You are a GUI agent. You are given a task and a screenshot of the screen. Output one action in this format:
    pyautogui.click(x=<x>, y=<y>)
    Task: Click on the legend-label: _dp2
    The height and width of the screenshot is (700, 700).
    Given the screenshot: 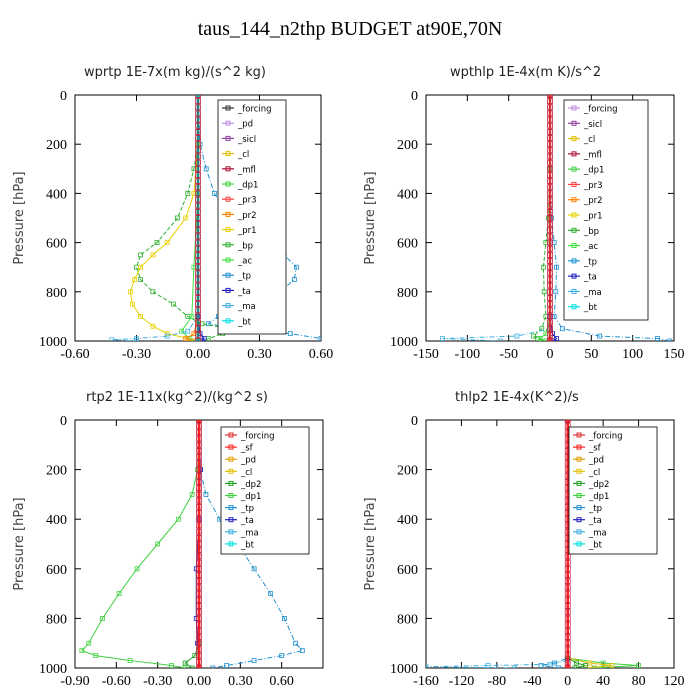 What is the action you would take?
    pyautogui.click(x=250, y=485)
    